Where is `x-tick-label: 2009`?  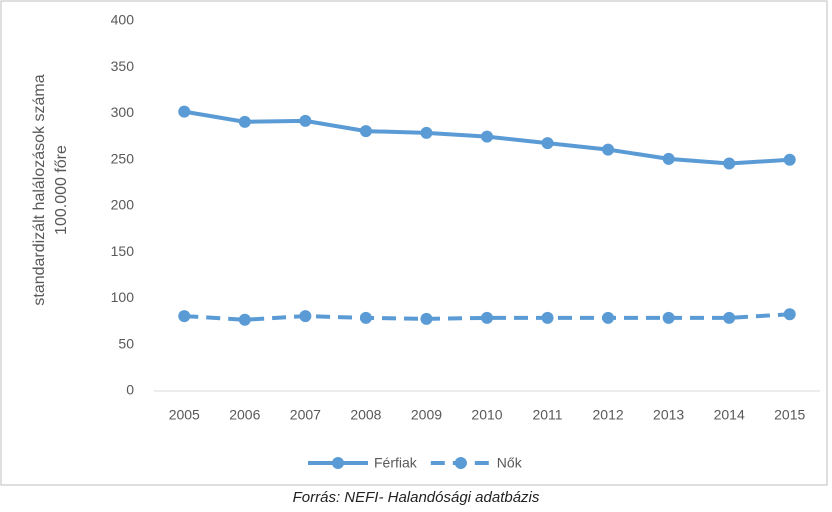
x-tick-label: 2009 is located at coordinates (426, 415).